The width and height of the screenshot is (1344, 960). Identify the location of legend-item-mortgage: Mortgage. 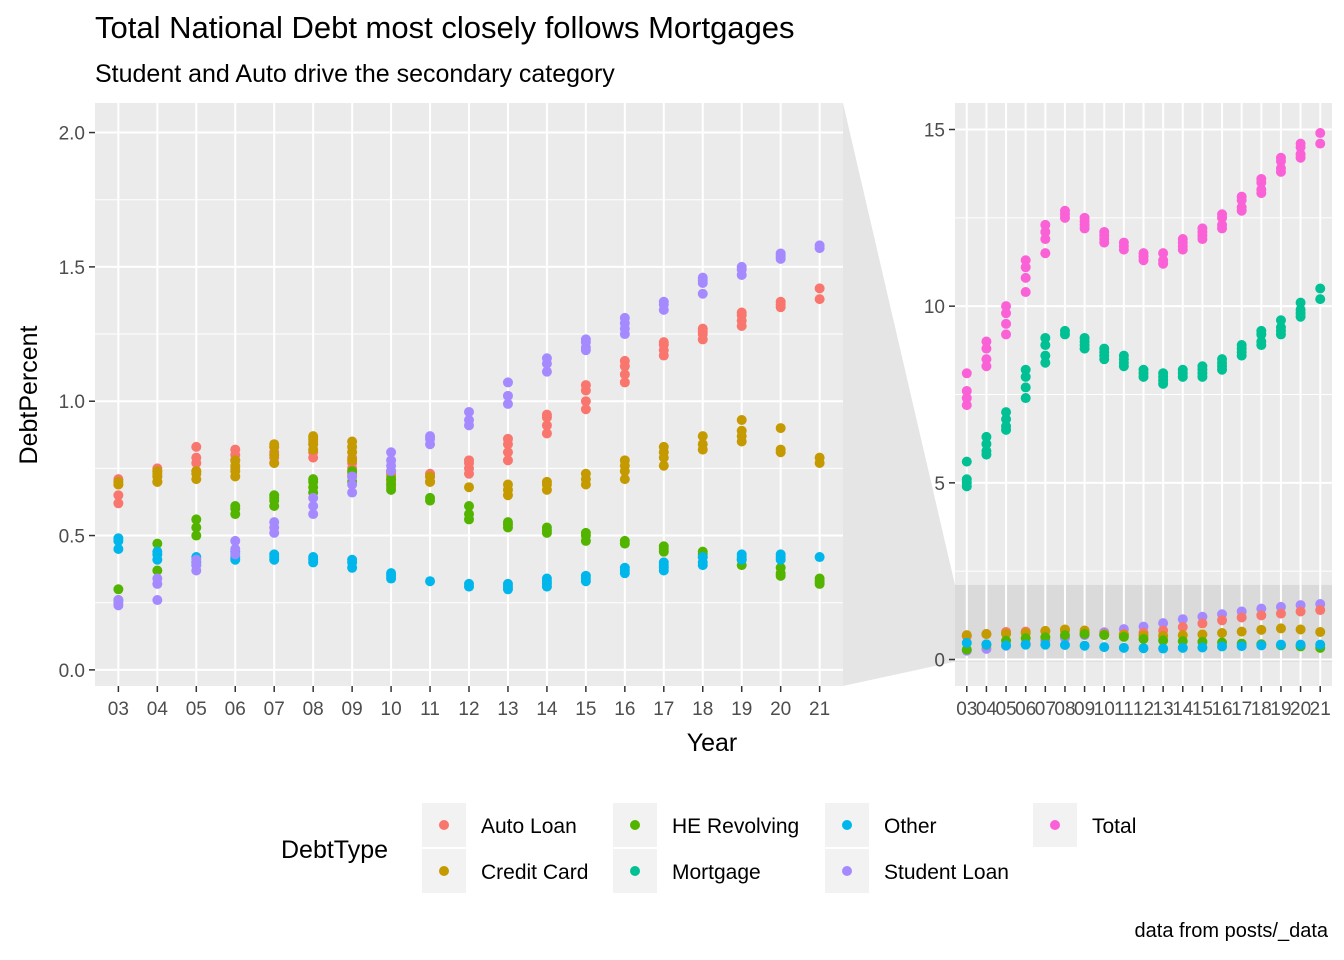
(687, 871).